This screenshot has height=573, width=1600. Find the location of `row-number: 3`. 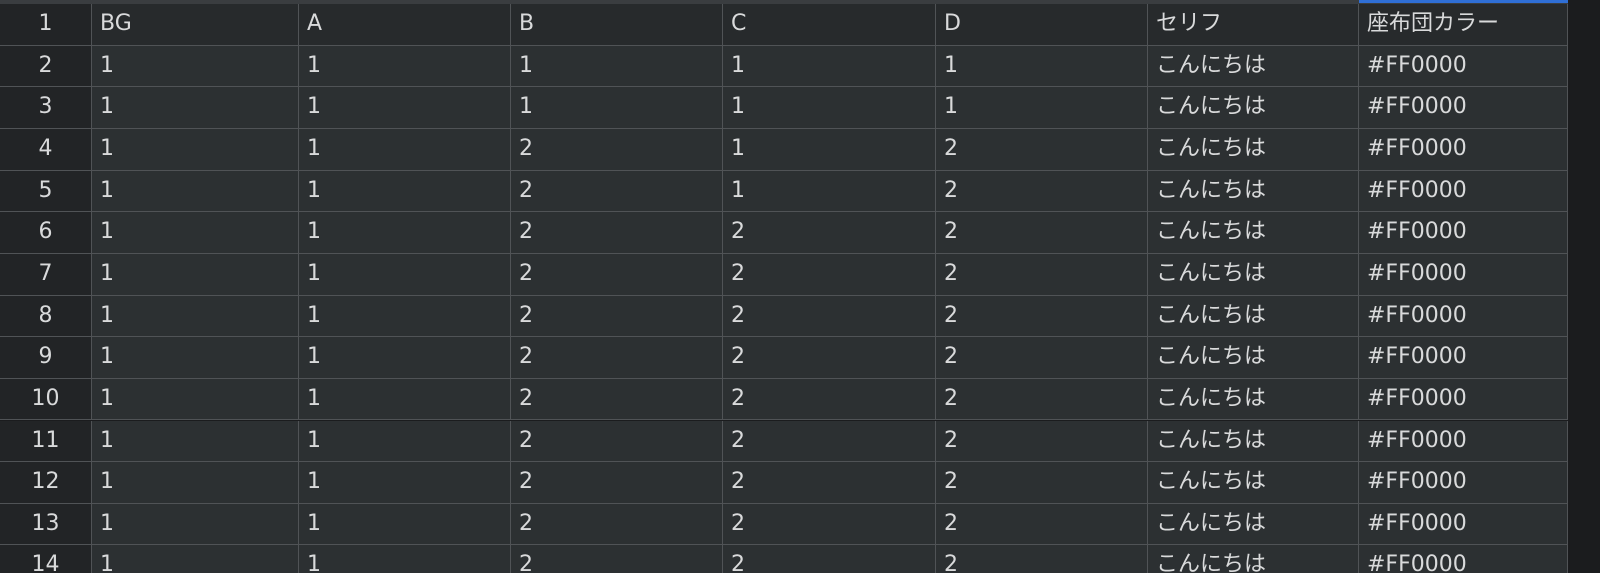

row-number: 3 is located at coordinates (46, 108).